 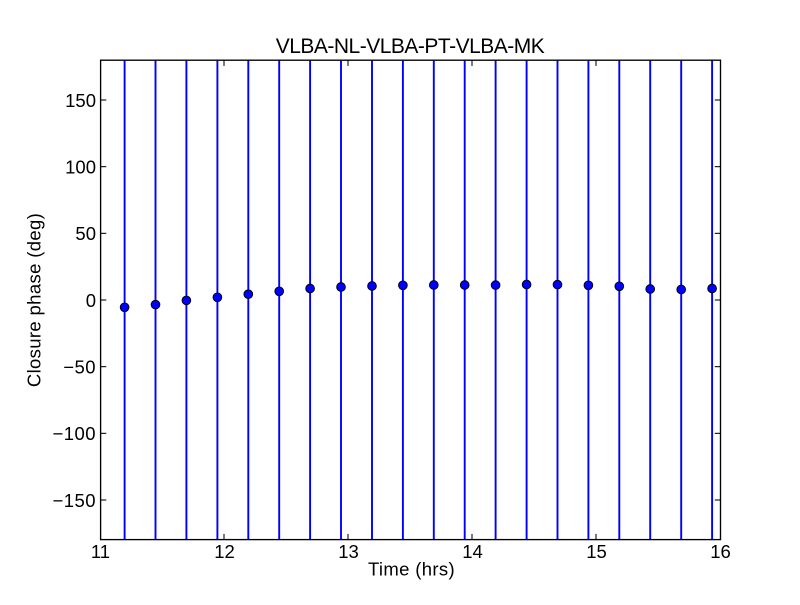 I want to click on svg-text: 100, so click(x=80, y=167).